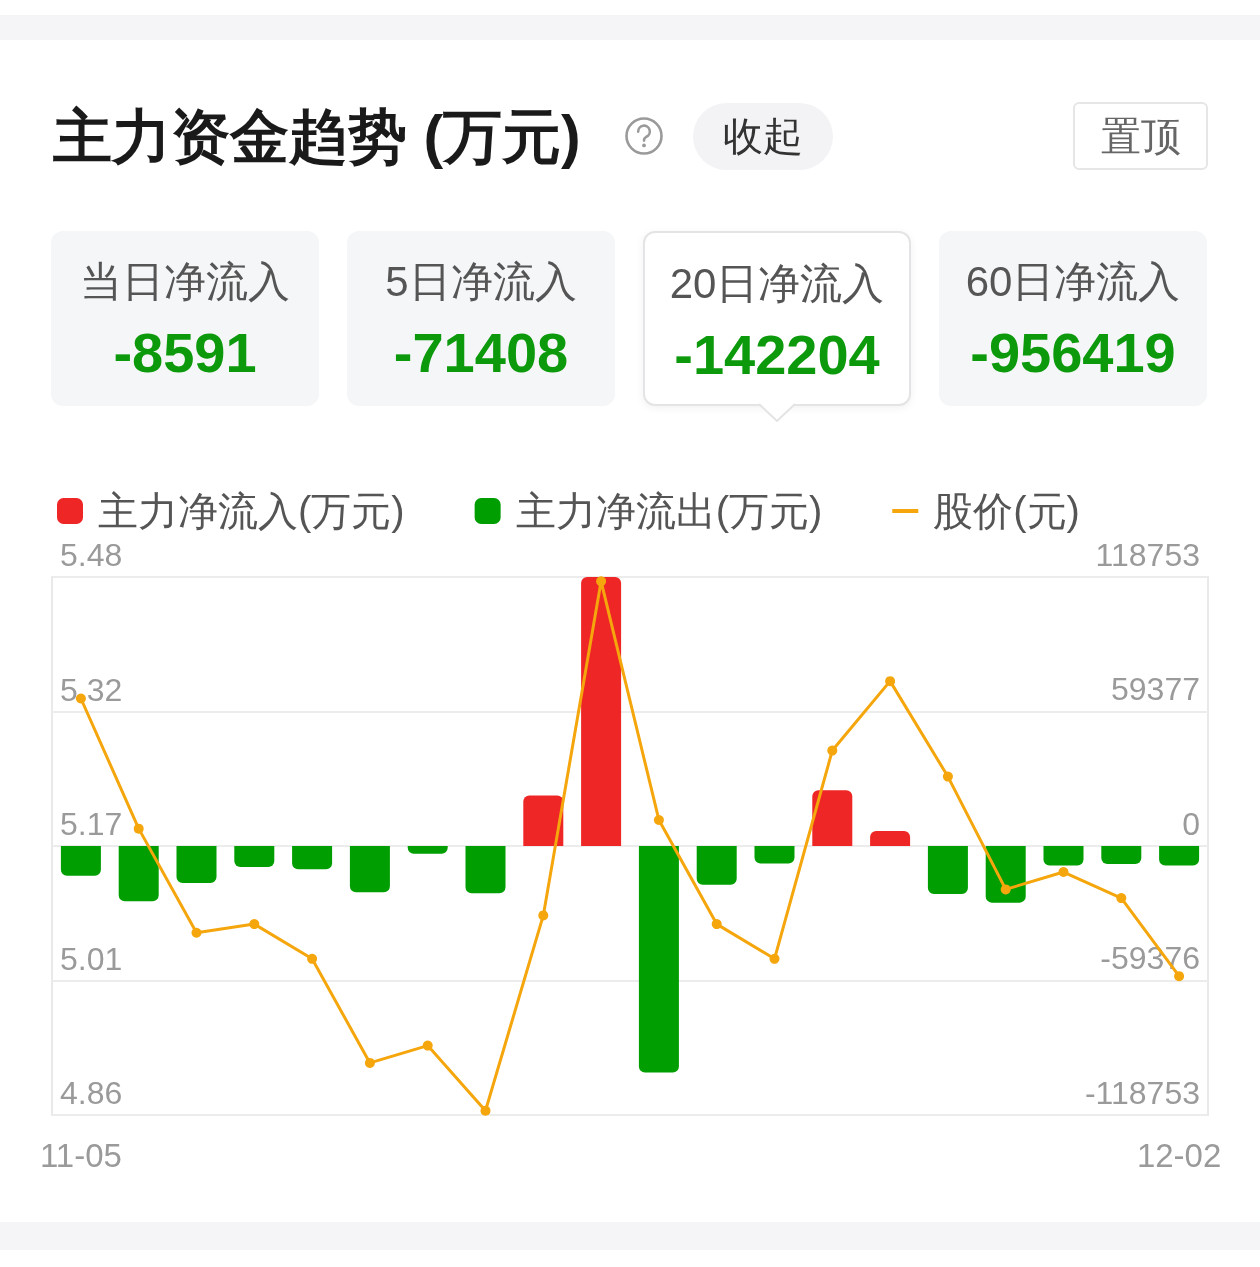  Describe the element at coordinates (1191, 824) in the screenshot. I see `y2-tick-label: 0` at that location.